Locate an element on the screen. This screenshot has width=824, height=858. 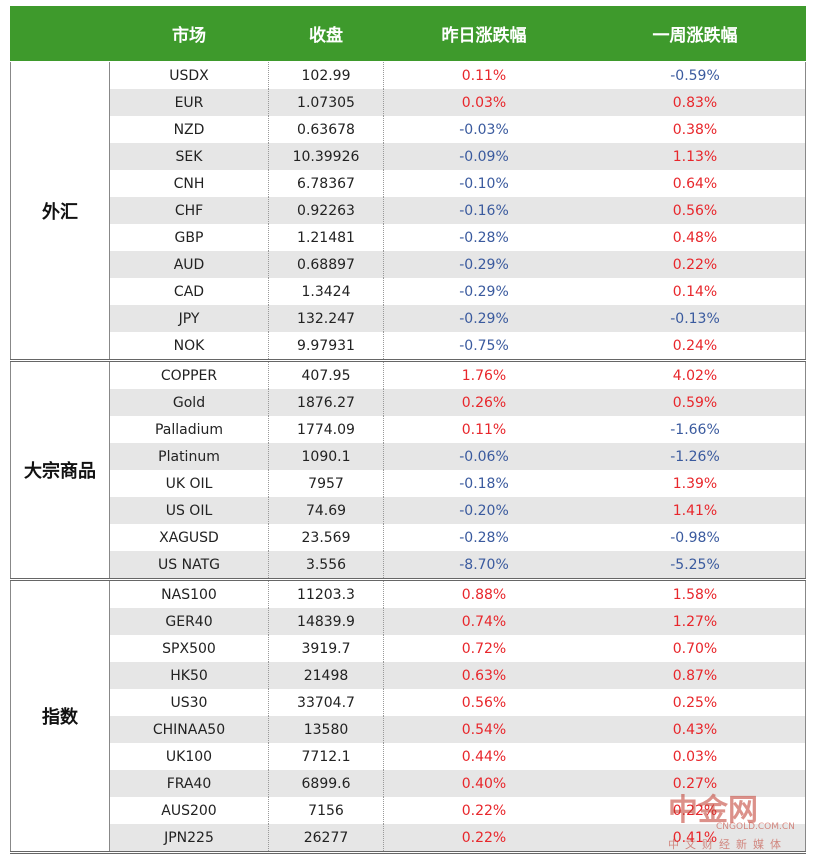
table-cell: 1.07305 is located at coordinates (326, 102).